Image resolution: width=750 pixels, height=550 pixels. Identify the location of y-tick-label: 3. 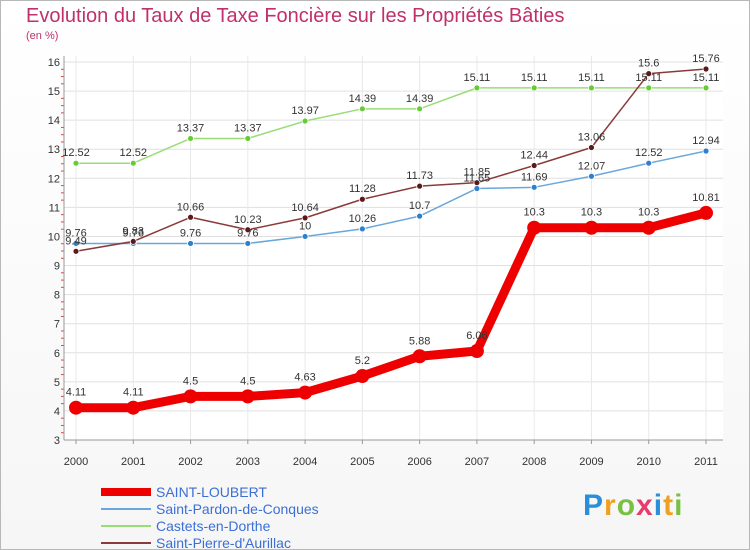
(57, 441).